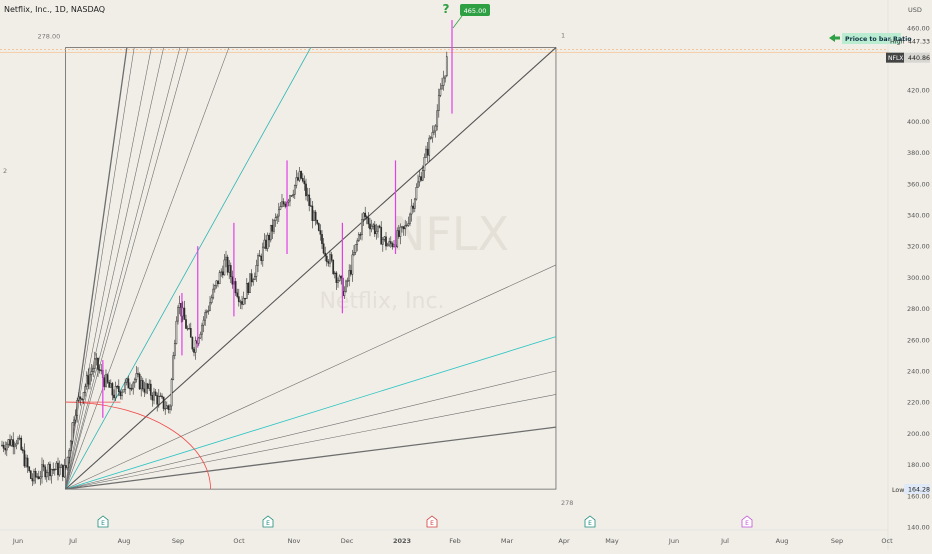 The image size is (932, 554). Describe the element at coordinates (563, 36) in the screenshot. I see `box-top-right-label: 1` at that location.